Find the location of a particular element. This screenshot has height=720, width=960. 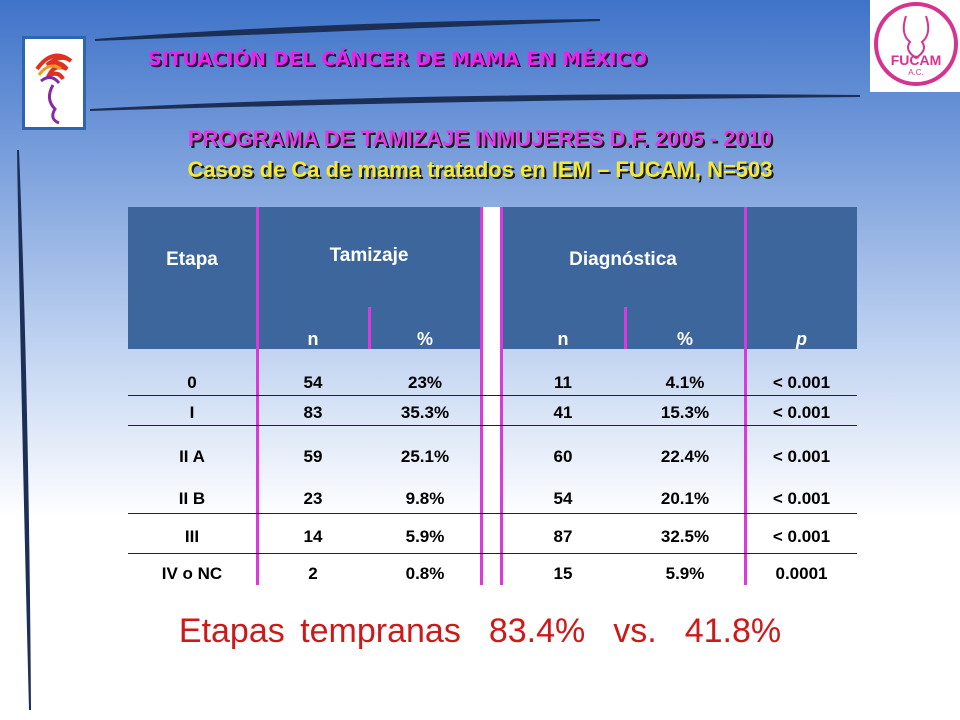

summary-line: Etapas tempranas 83.4% vs. 41.8% is located at coordinates (480, 631).